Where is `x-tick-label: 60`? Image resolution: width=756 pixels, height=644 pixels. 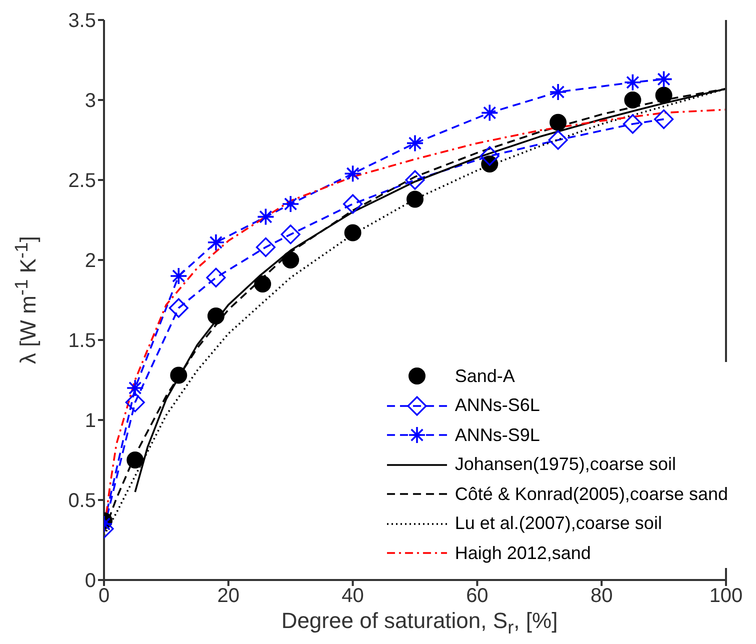 x-tick-label: 60 is located at coordinates (477, 596).